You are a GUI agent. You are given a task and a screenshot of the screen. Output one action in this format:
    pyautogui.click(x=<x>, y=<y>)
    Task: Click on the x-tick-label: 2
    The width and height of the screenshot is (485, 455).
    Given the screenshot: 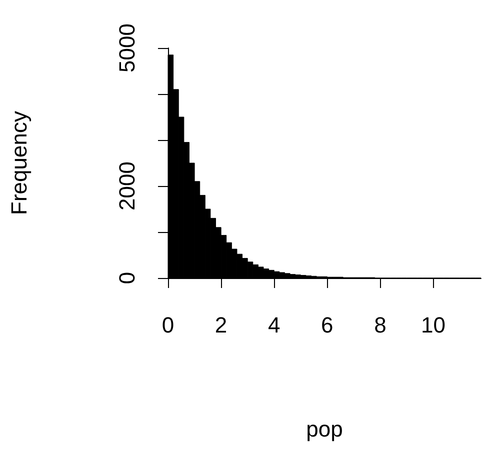 What is the action you would take?
    pyautogui.click(x=221, y=325)
    